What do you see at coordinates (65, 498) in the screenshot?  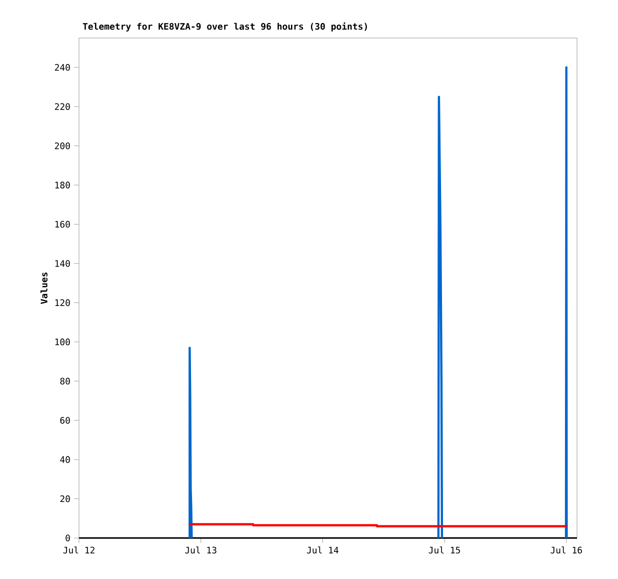 I see `y-tick-label: 20` at bounding box center [65, 498].